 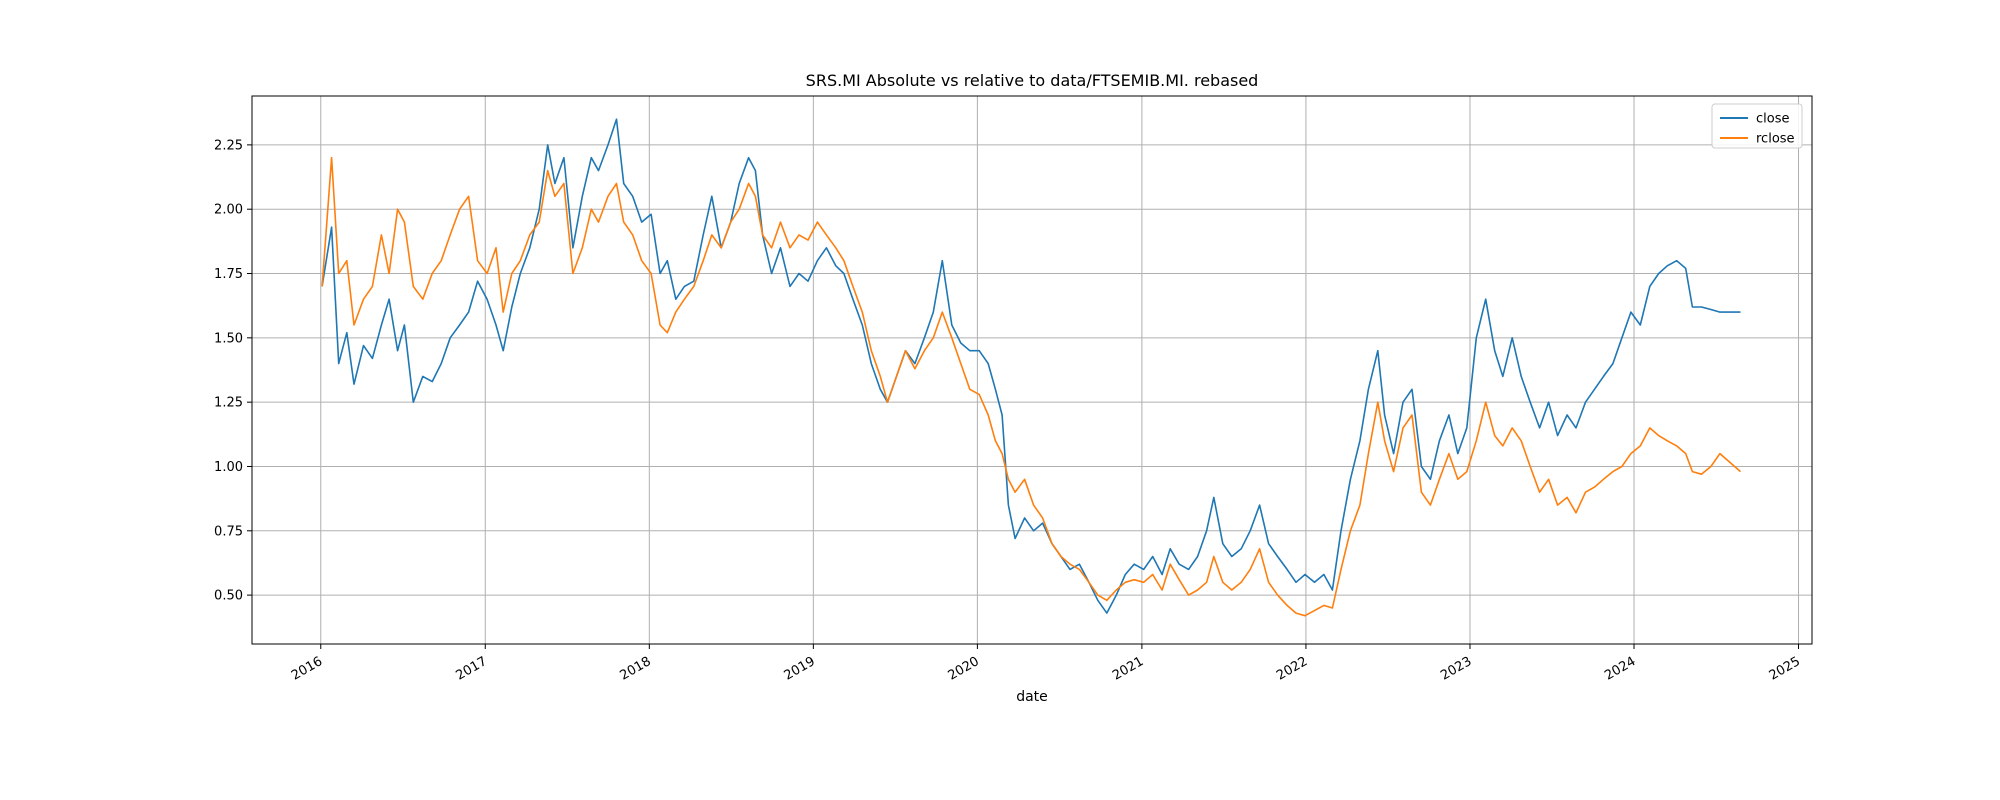 I want to click on y-tick-label: 0.75, so click(x=228, y=531).